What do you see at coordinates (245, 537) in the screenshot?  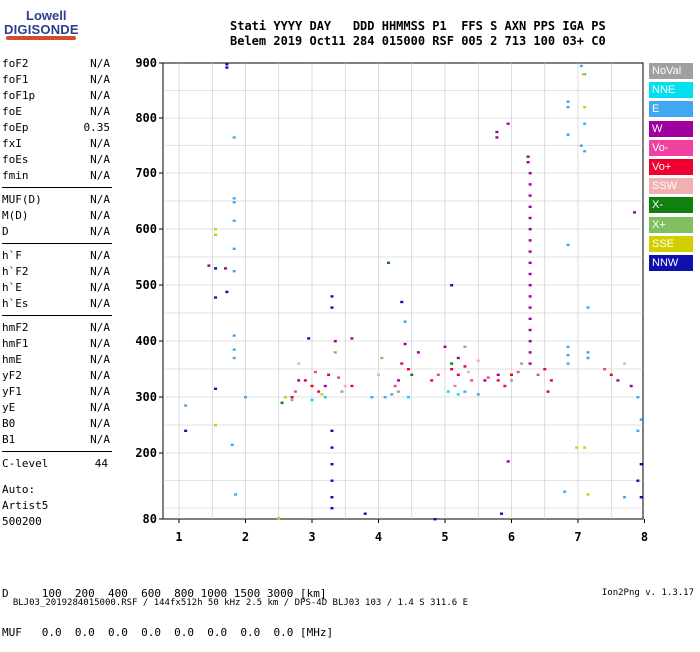 I see `x-tick-label: 2` at bounding box center [245, 537].